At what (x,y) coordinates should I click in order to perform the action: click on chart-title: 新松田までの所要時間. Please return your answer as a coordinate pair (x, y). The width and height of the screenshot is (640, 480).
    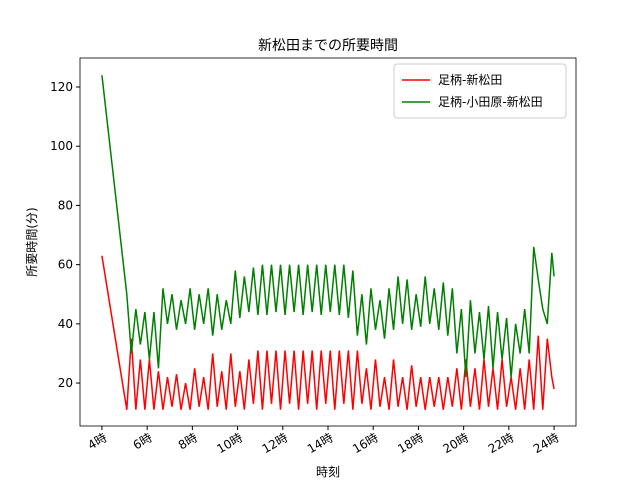
    Looking at the image, I should click on (328, 46).